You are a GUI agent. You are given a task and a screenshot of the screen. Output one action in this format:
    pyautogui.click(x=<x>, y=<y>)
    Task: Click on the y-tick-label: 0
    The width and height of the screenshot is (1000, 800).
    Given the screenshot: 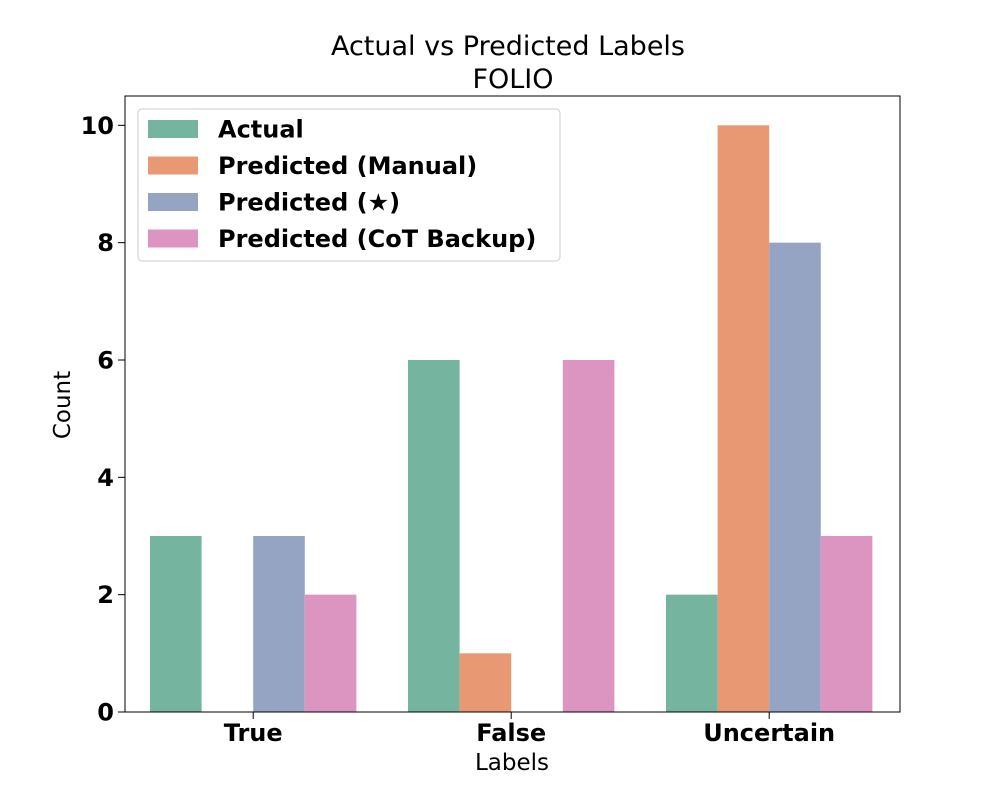 What is the action you would take?
    pyautogui.click(x=105, y=713)
    